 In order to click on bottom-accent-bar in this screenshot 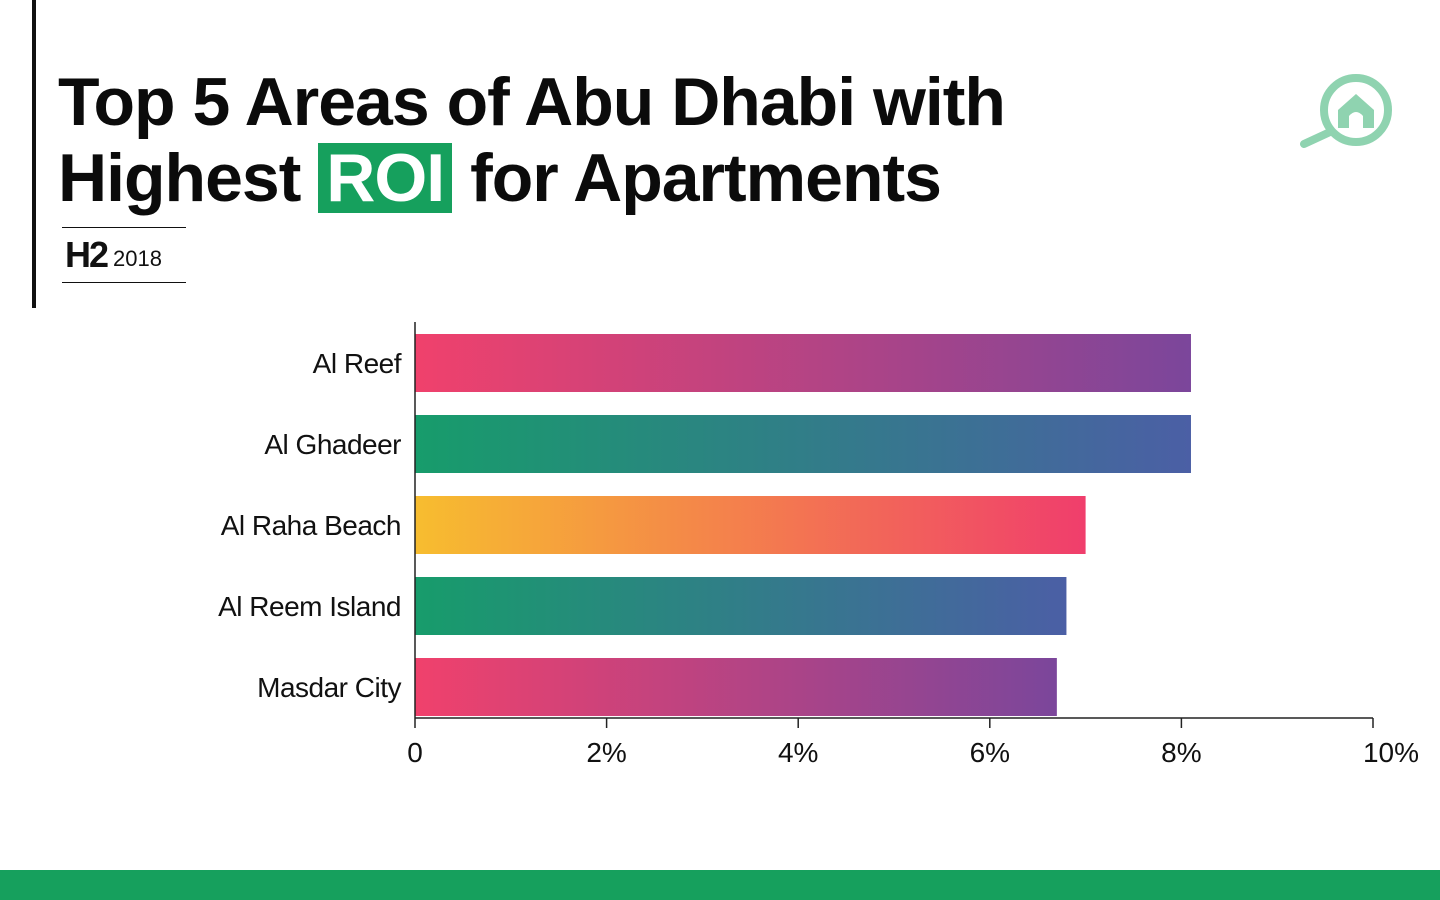, I will do `click(720, 885)`.